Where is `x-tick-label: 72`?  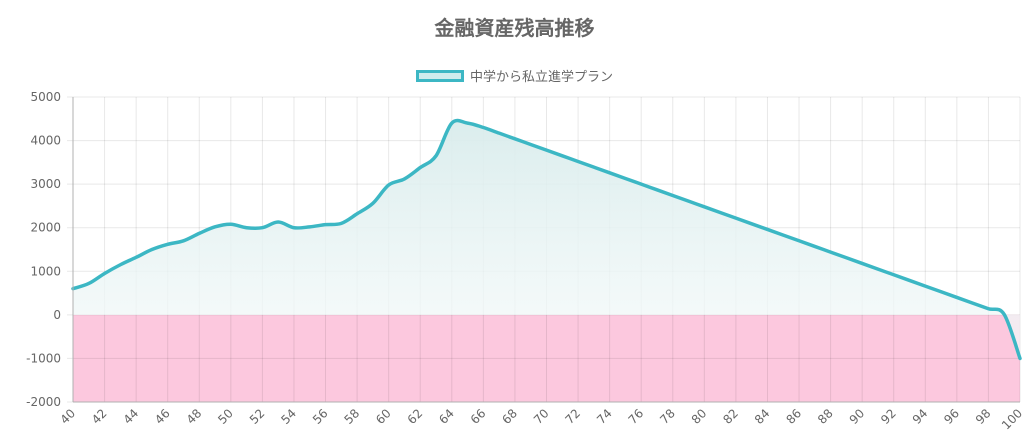 x-tick-label: 72 is located at coordinates (572, 416).